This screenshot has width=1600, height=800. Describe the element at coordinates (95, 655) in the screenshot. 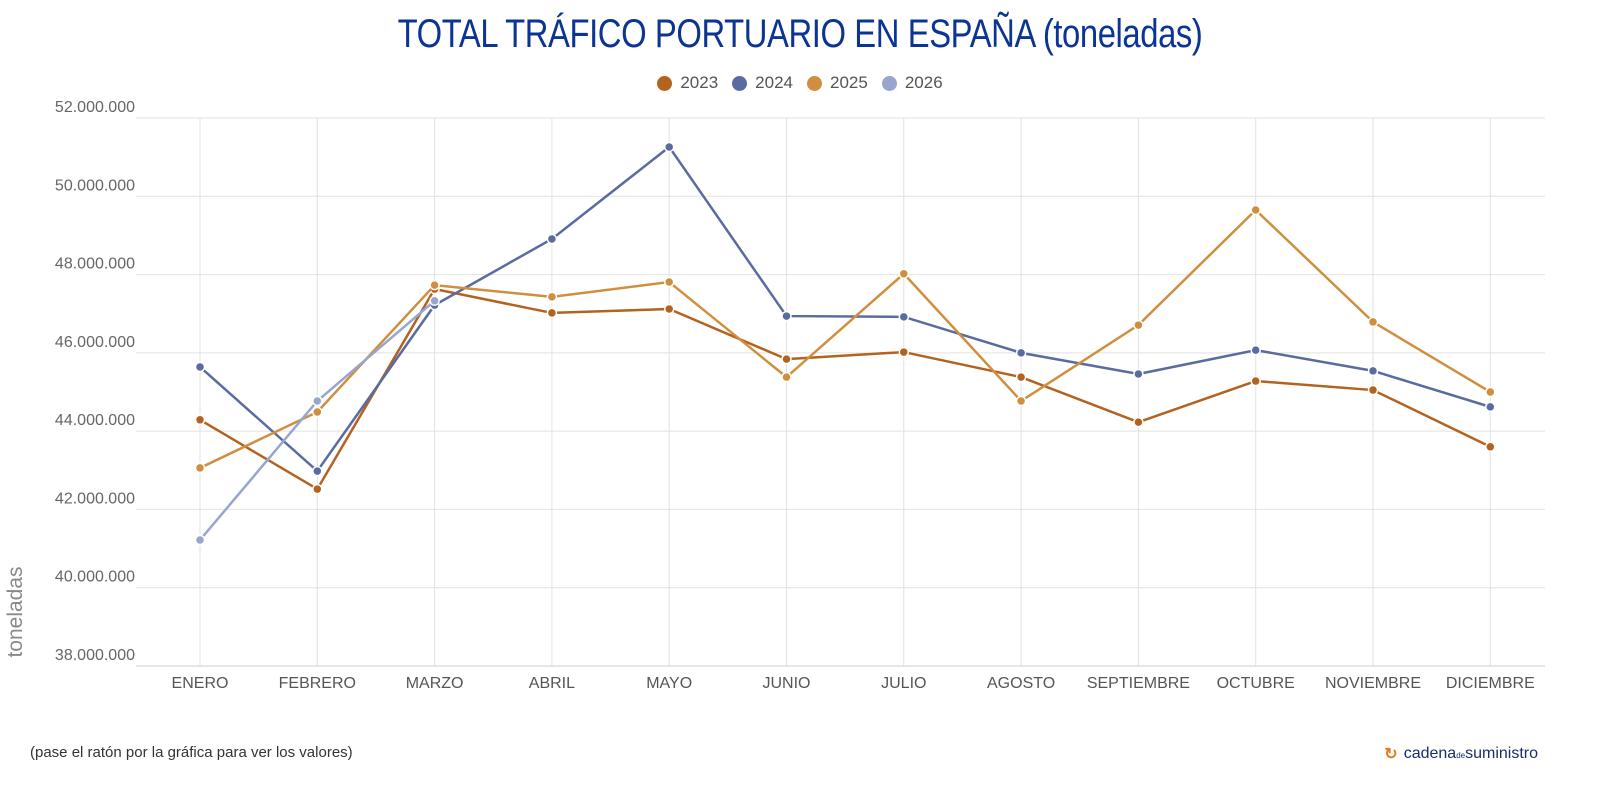

I see `y-tick-label: 38.000.000` at that location.